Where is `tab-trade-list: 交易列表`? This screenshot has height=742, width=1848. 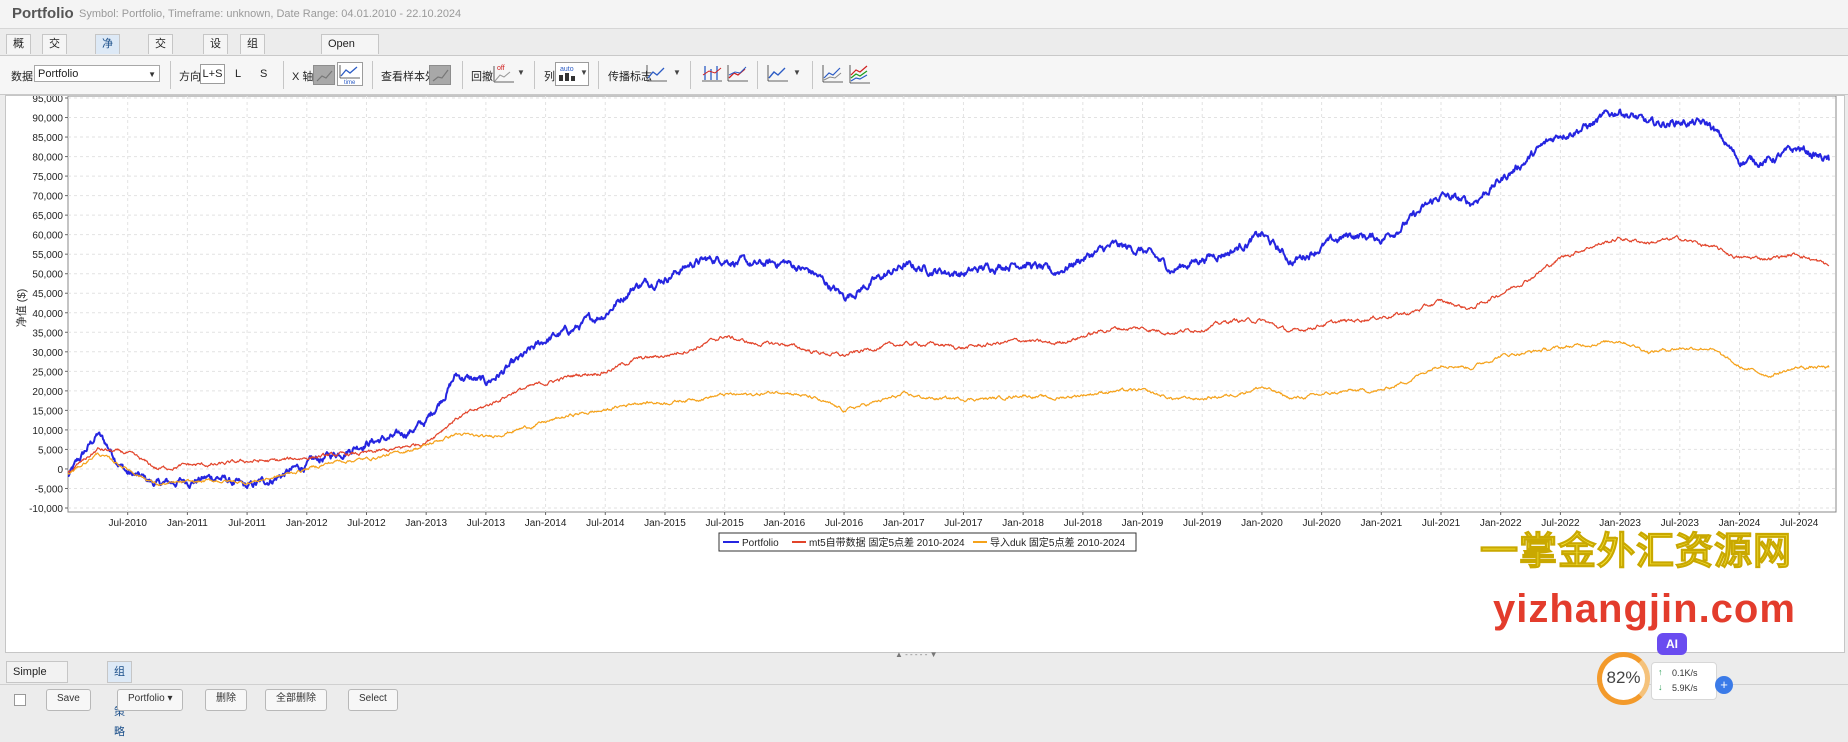
tab-trade-list: 交易列表 is located at coordinates (54, 70).